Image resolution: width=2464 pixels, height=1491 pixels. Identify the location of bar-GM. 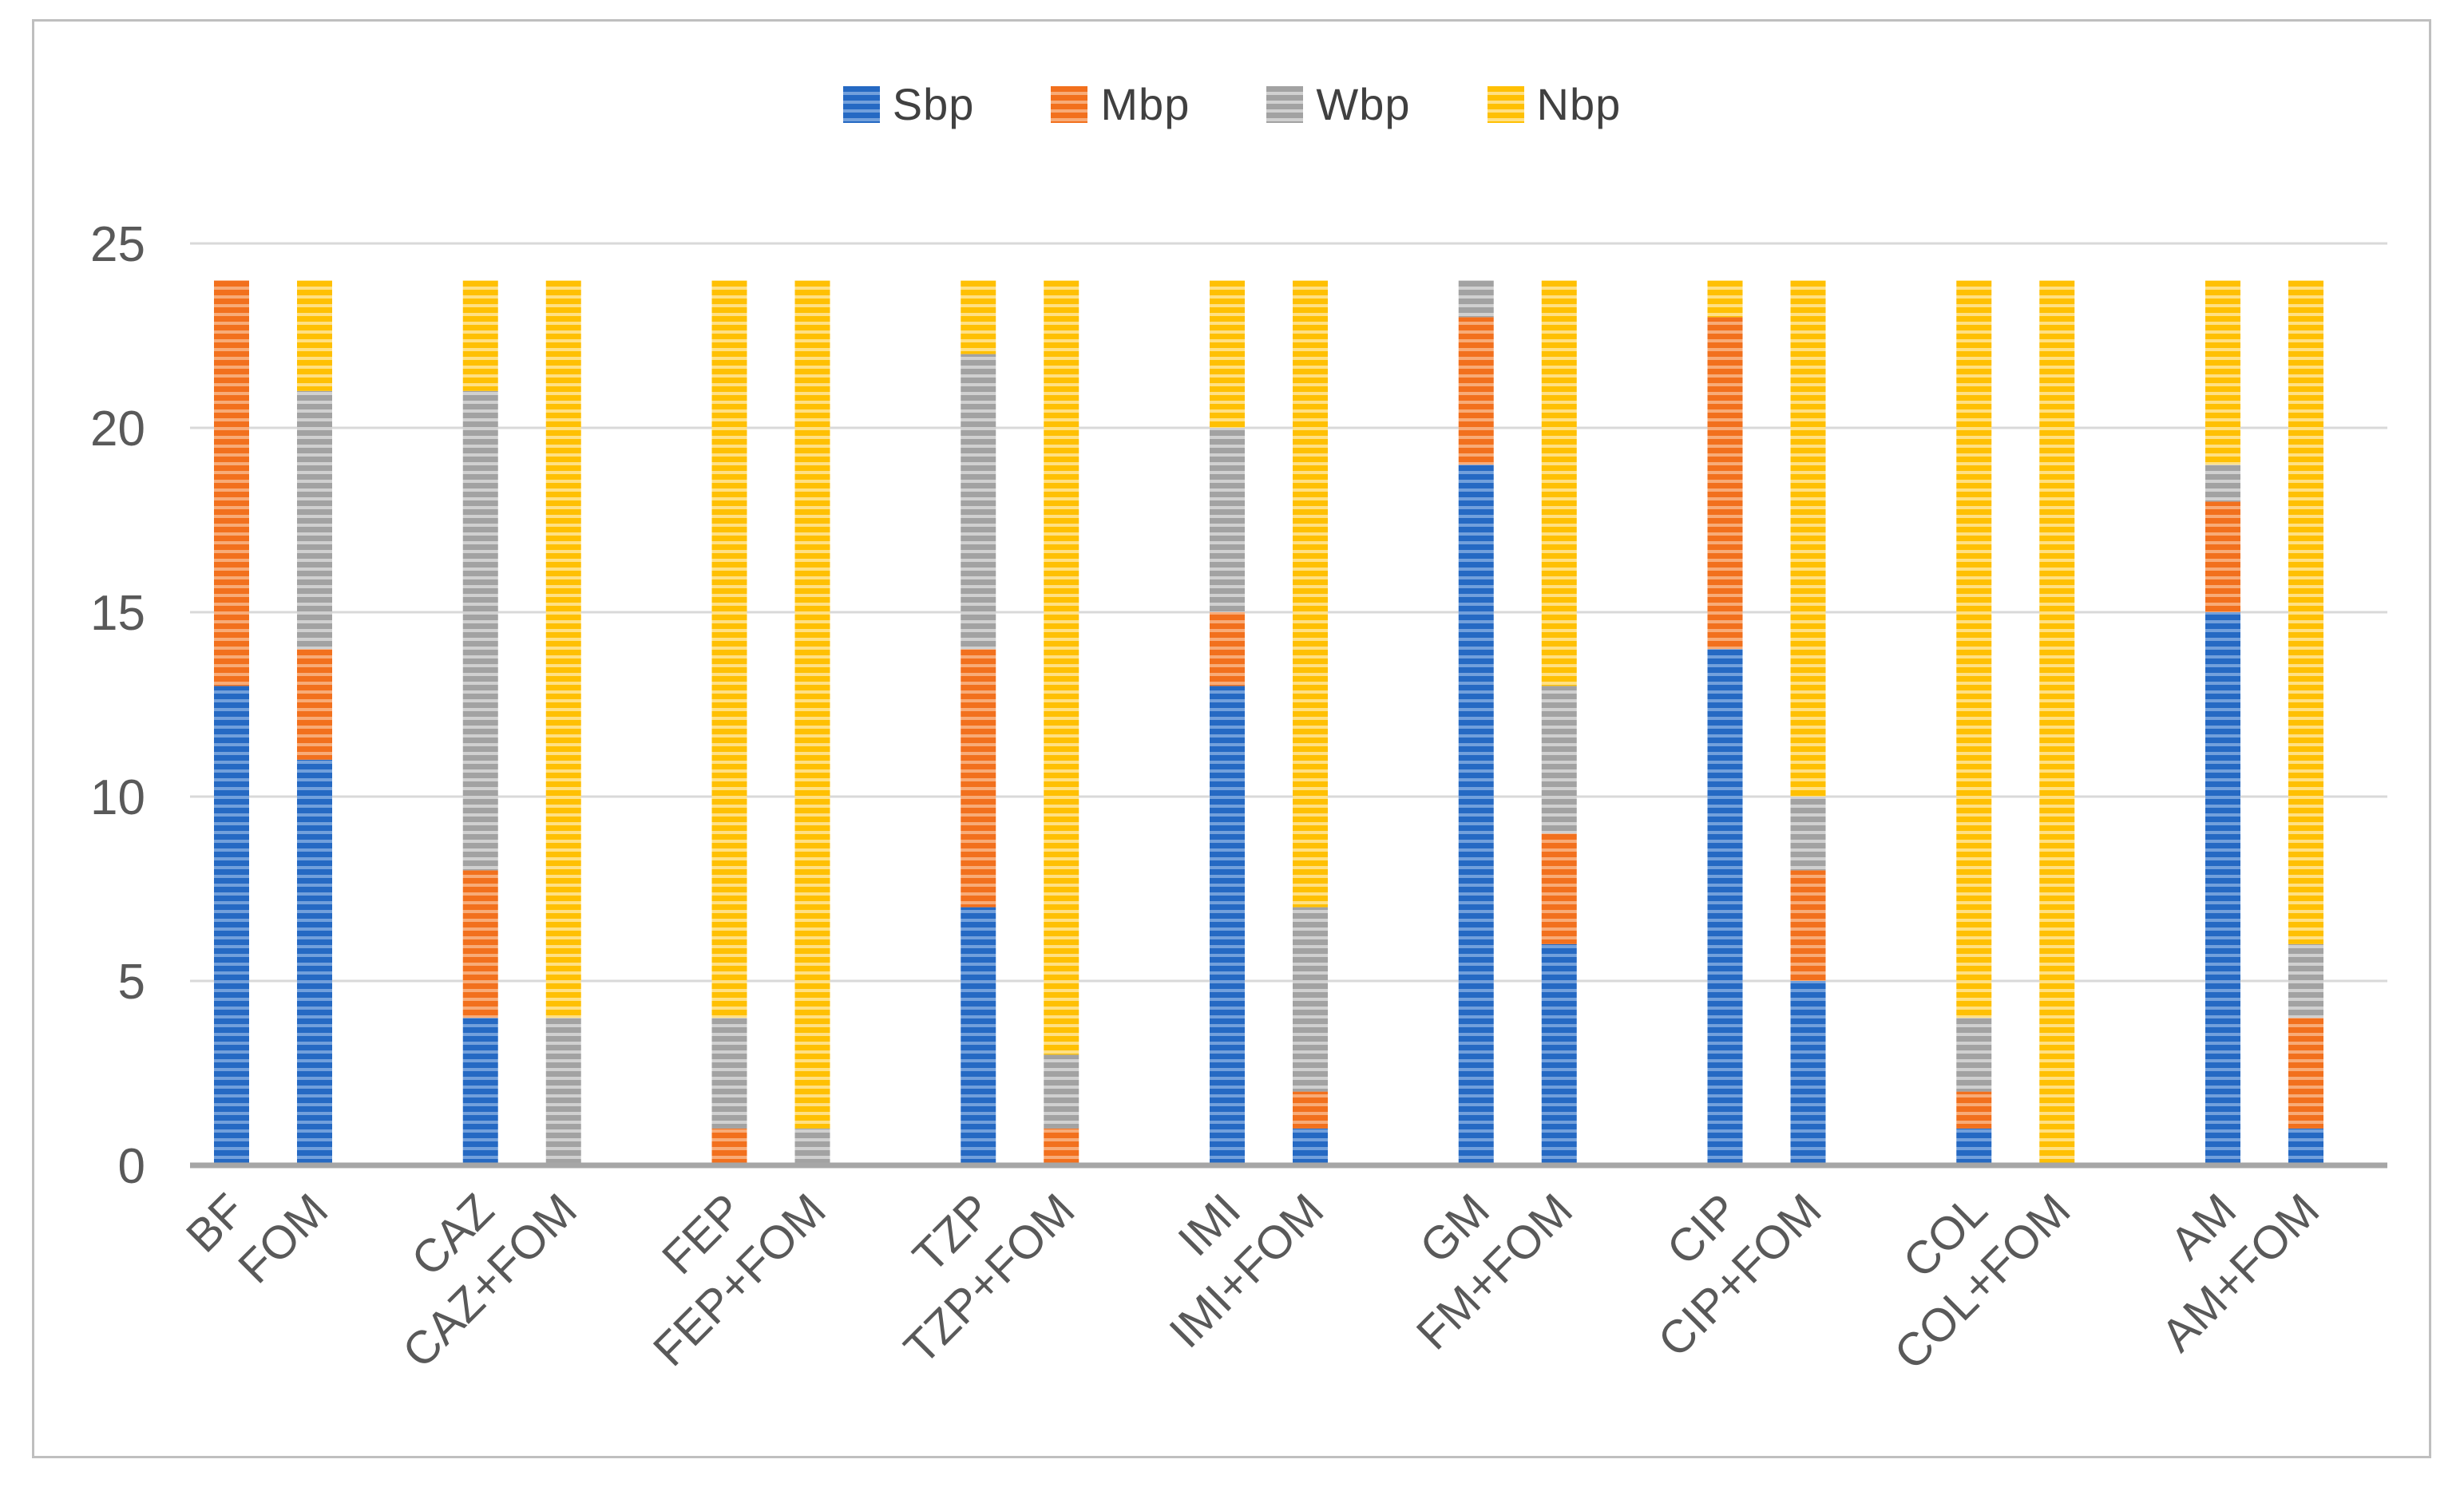
(1476, 722).